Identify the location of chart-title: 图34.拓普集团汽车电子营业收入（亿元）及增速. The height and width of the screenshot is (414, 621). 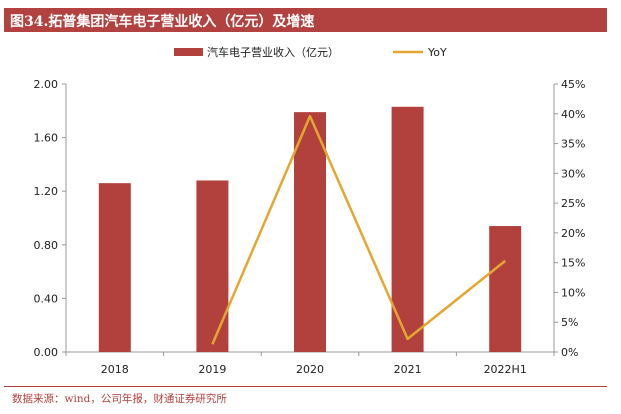
(162, 22).